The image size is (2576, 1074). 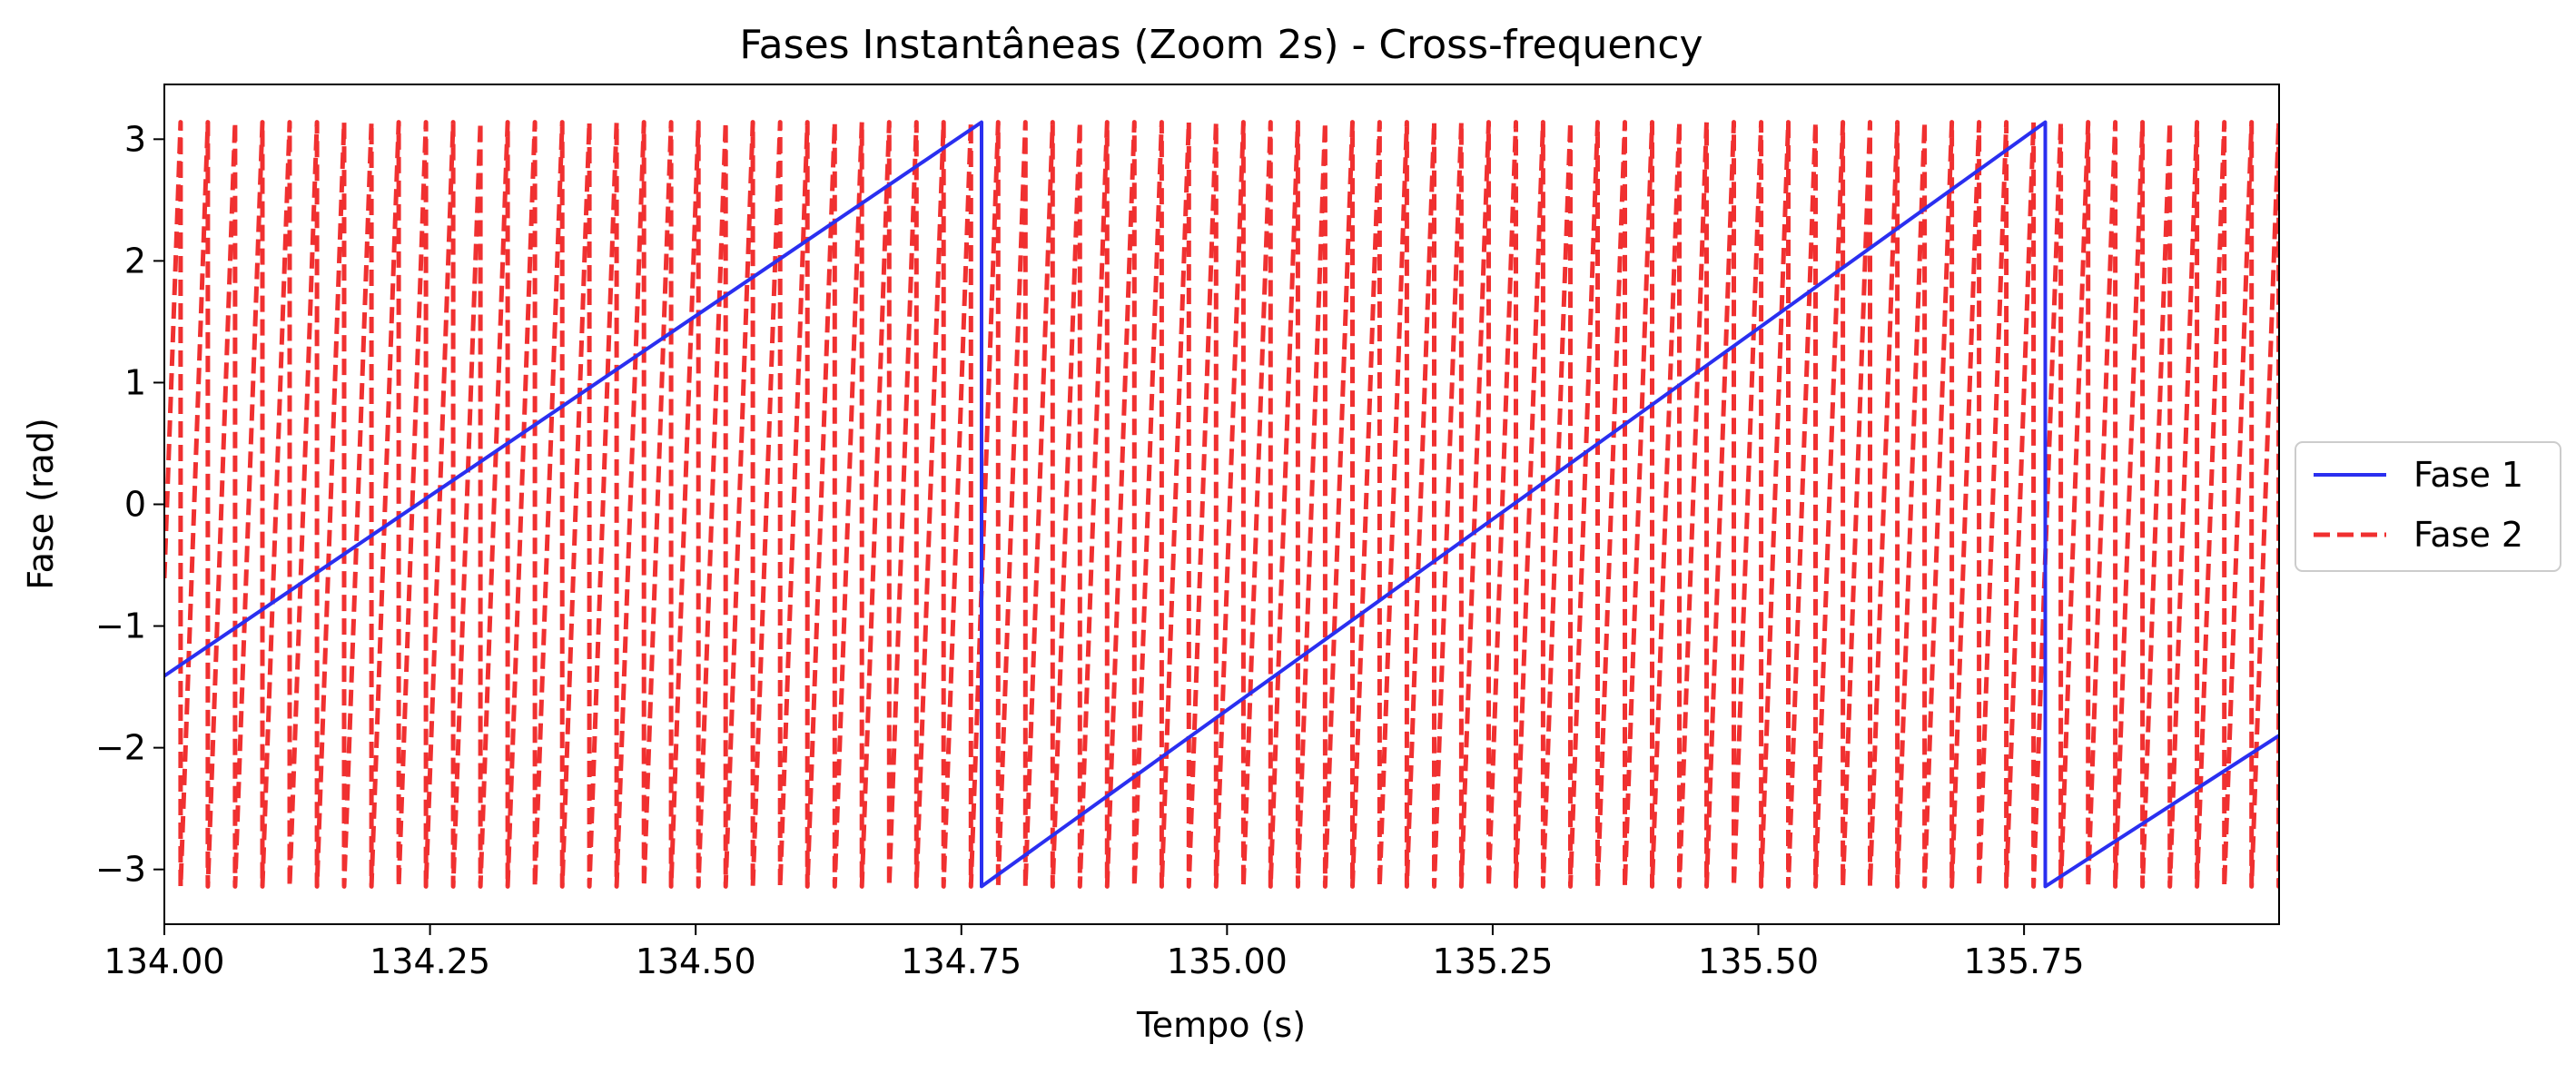 I want to click on x-tick-label: 134.00, so click(x=164, y=961).